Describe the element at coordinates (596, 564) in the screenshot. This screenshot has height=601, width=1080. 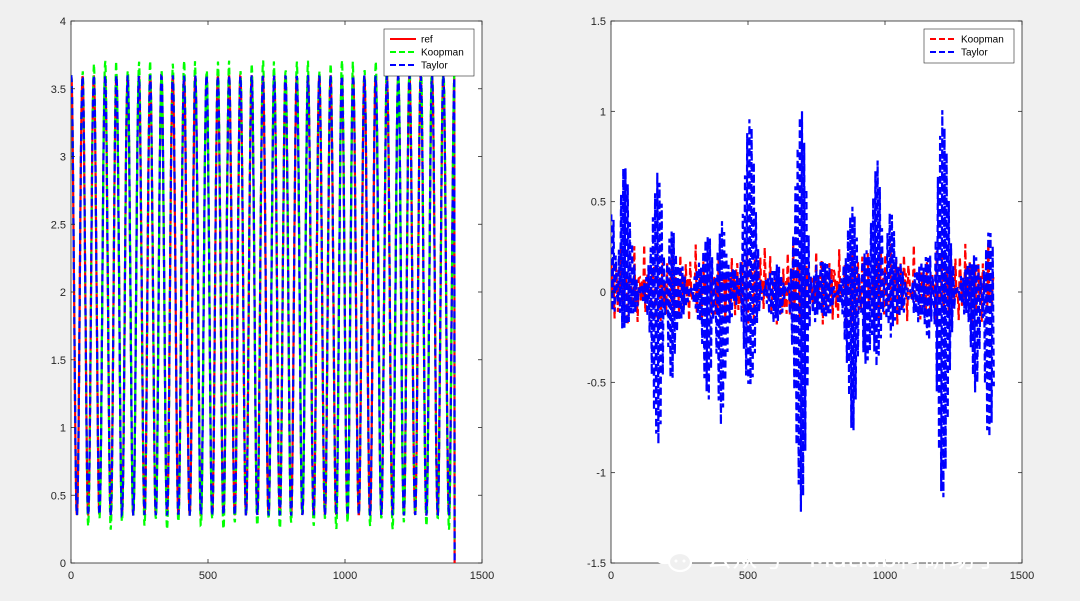
I see `y-tick-label: -1.5` at that location.